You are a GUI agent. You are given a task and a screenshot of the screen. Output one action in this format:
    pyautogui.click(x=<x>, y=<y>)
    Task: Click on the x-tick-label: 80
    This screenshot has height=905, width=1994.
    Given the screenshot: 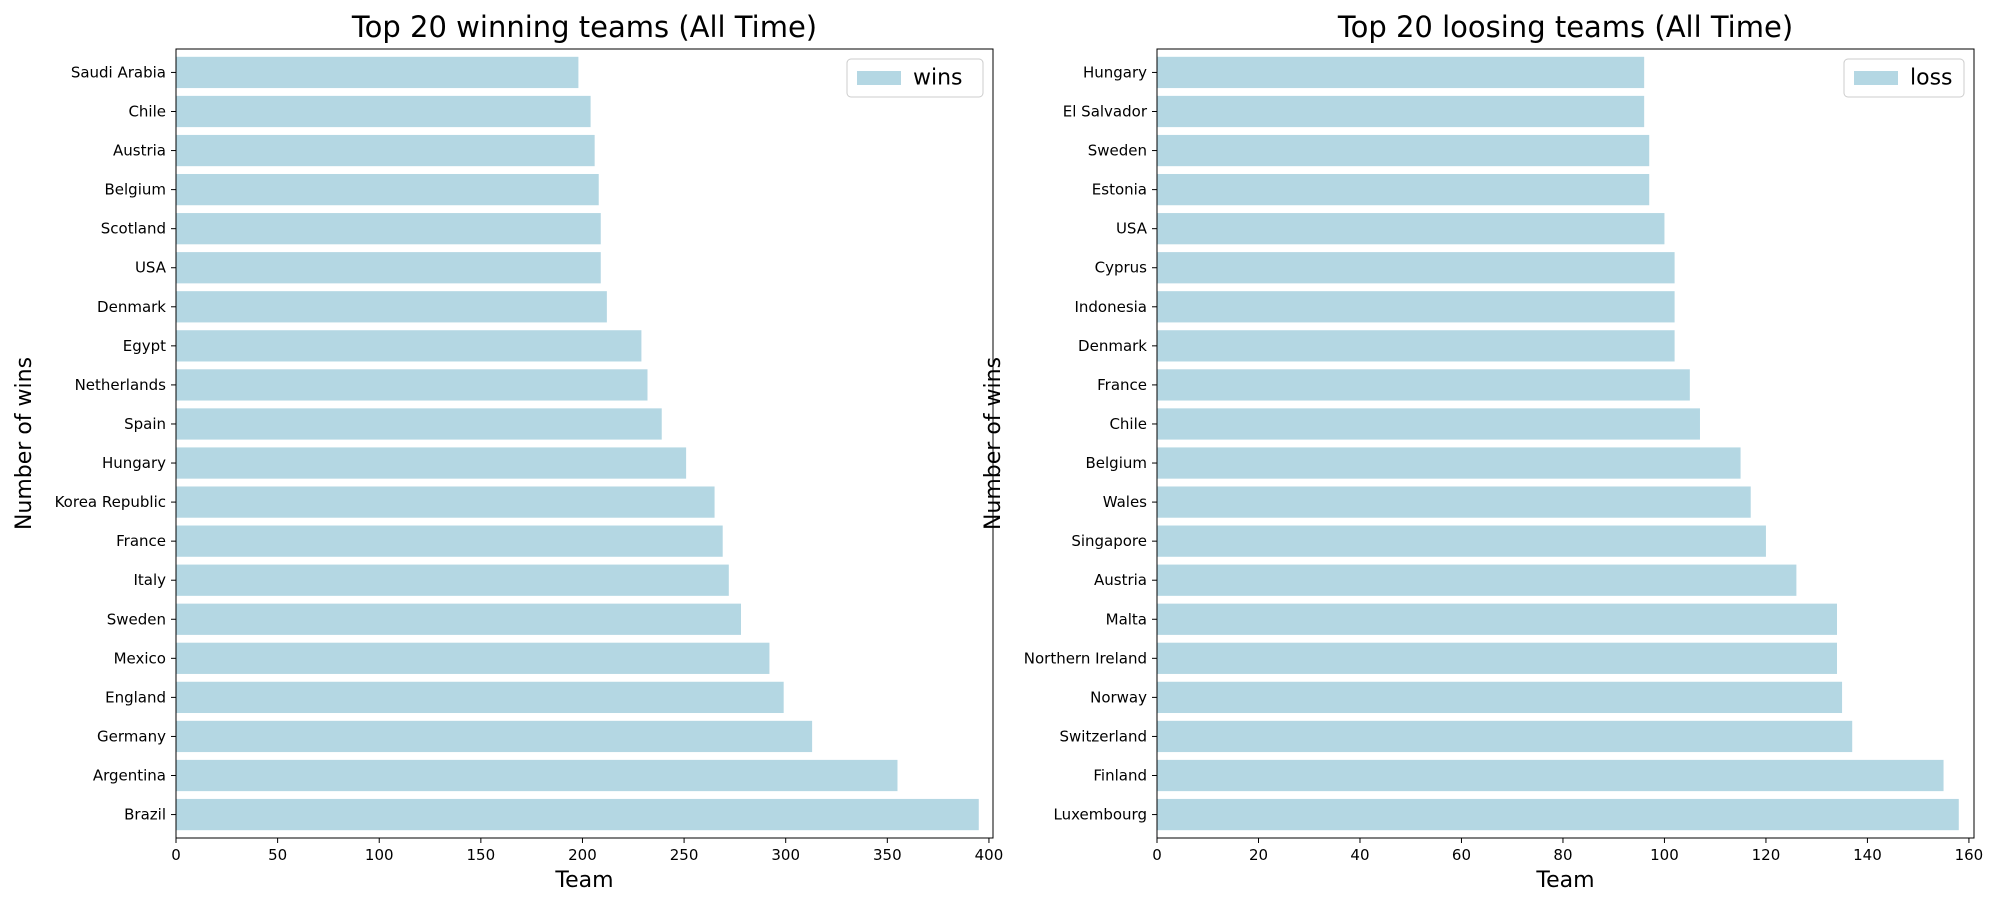 What is the action you would take?
    pyautogui.click(x=1562, y=855)
    